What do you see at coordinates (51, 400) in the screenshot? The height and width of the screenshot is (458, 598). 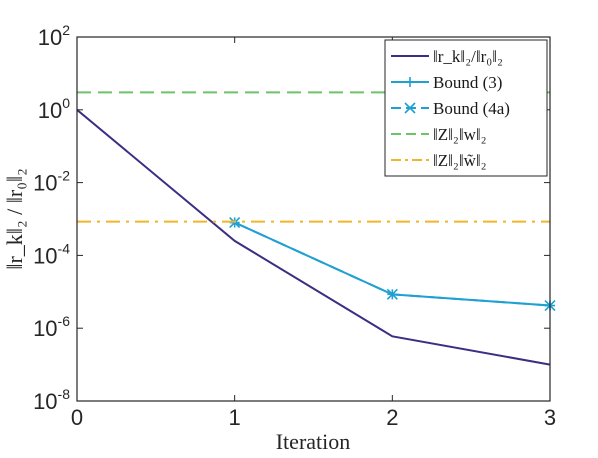 I see `y-tick-label: 10⁻⁸` at bounding box center [51, 400].